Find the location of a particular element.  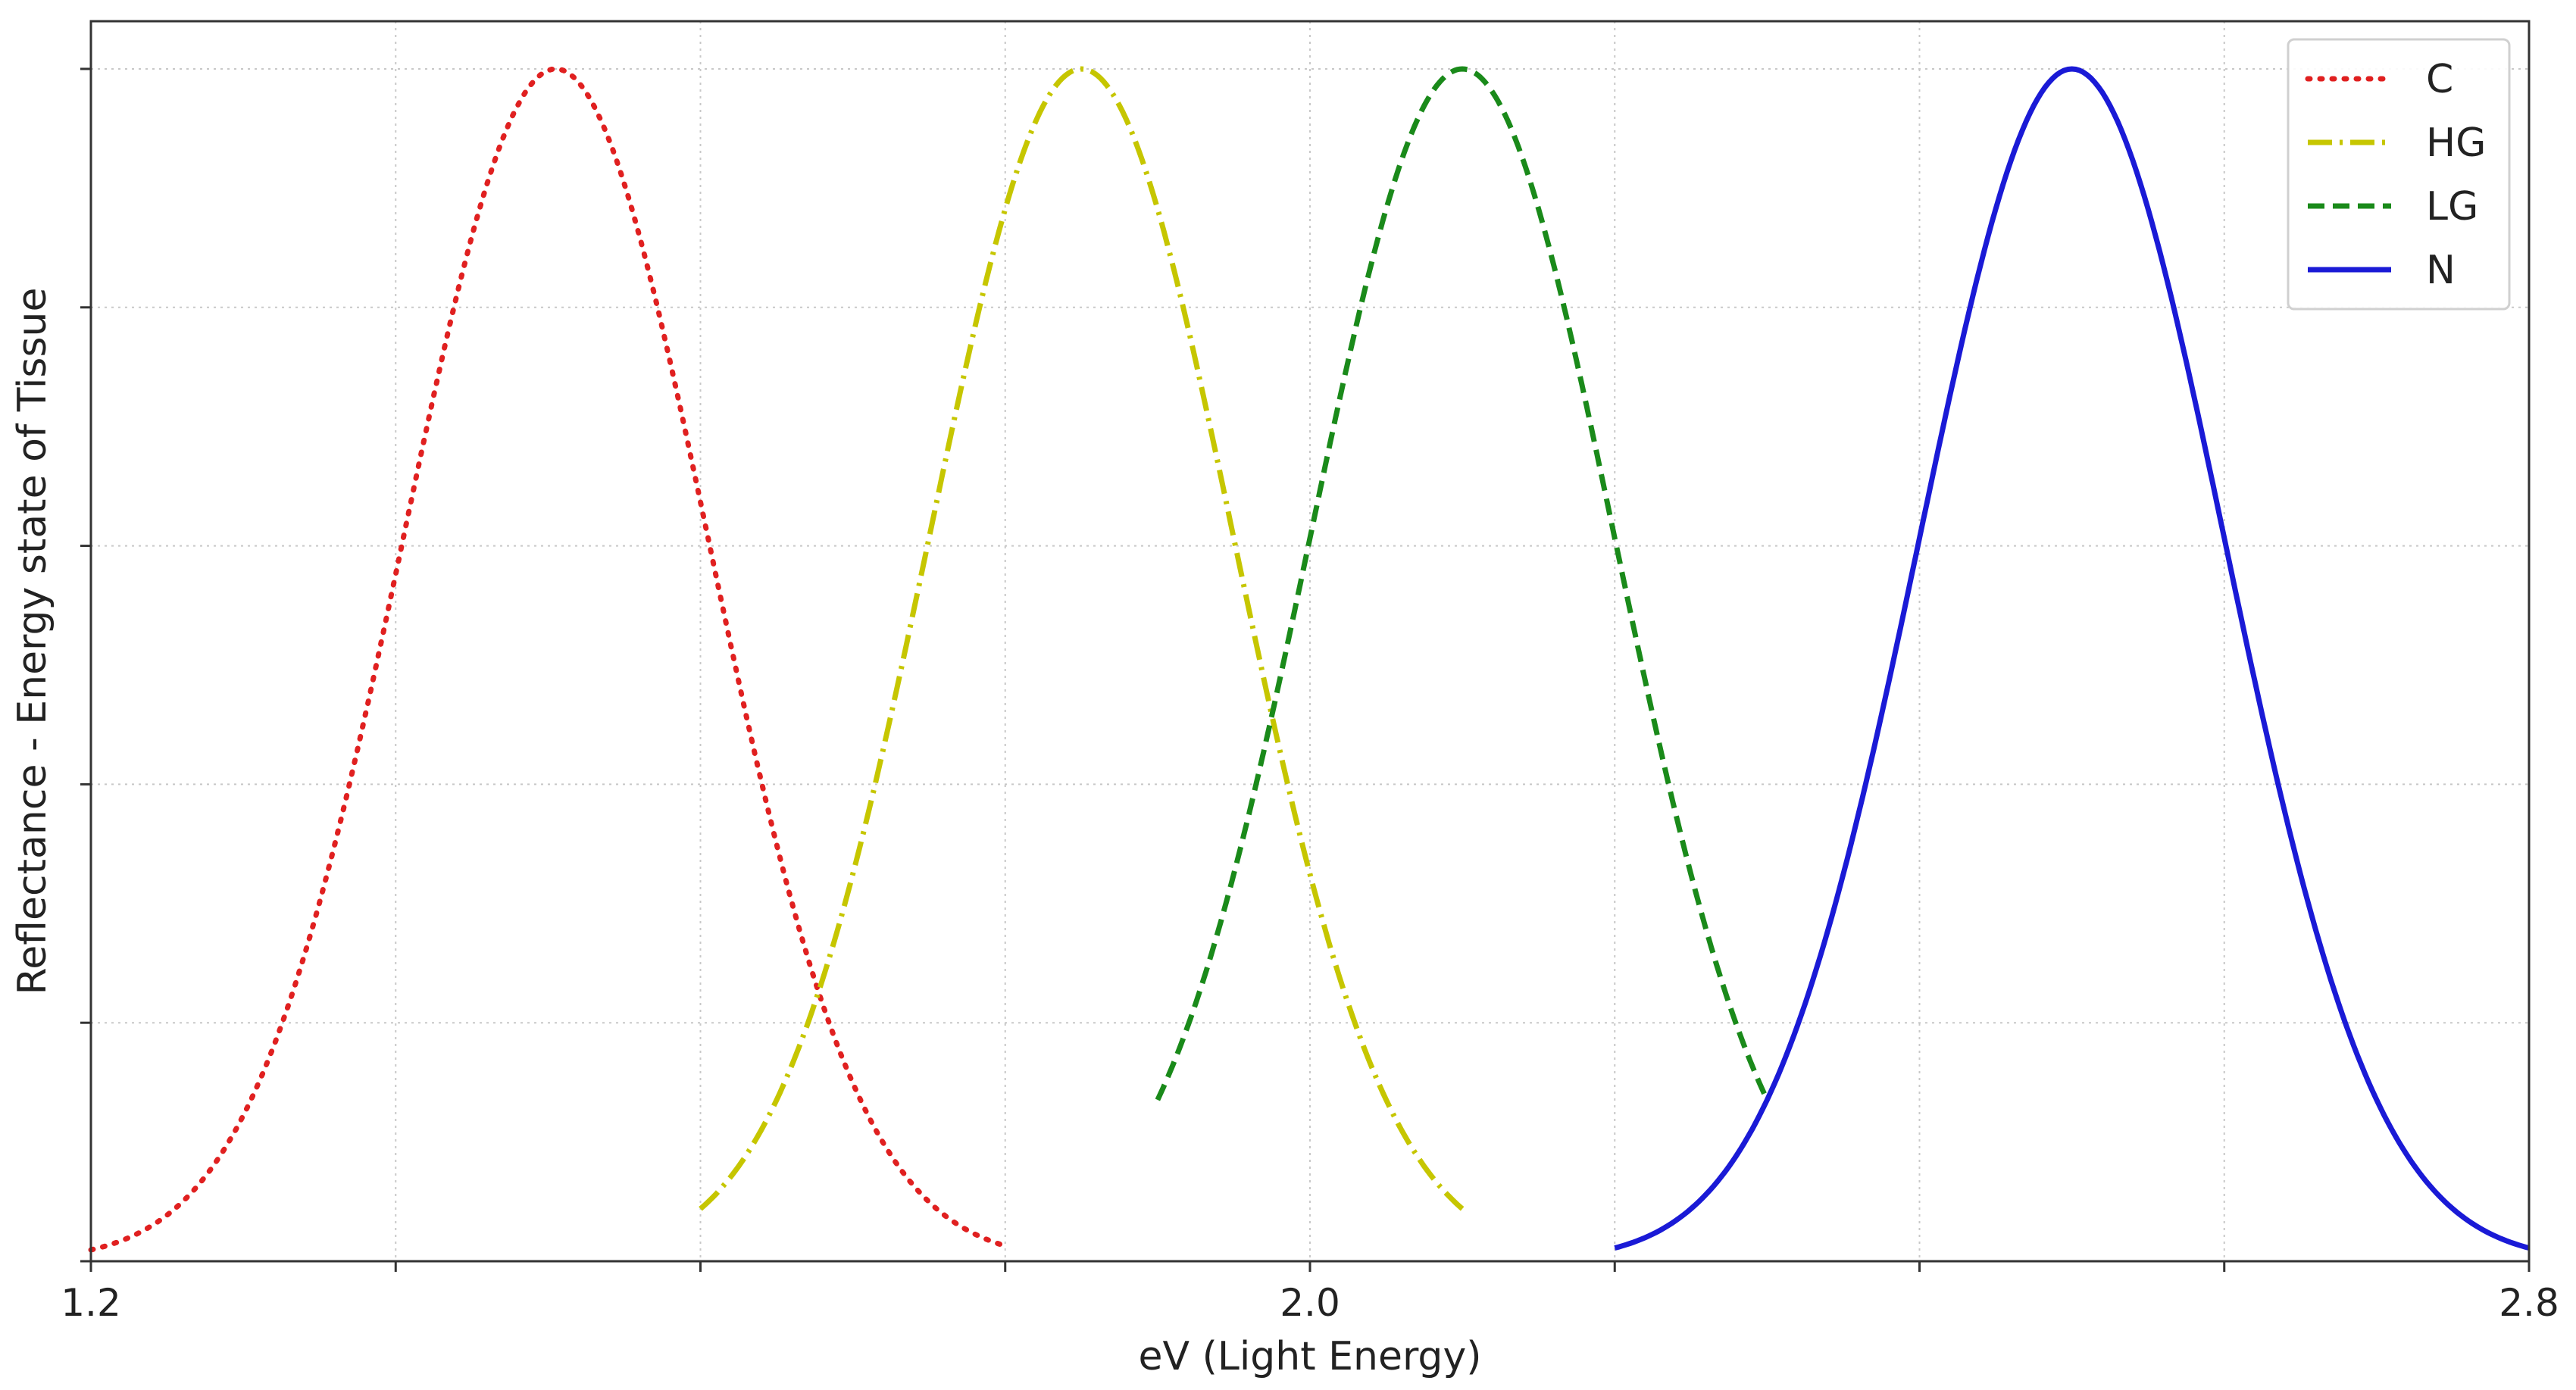

legend-label-c: C is located at coordinates (2439, 79).